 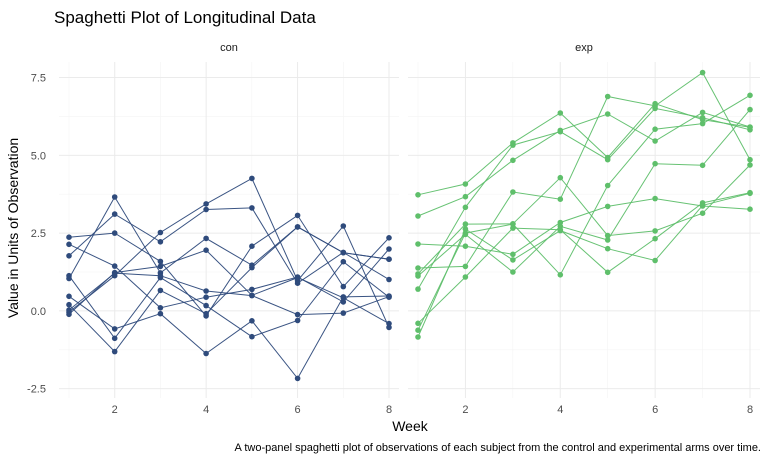 What do you see at coordinates (13, 228) in the screenshot?
I see `y-axis-title: Value in Units of Observation` at bounding box center [13, 228].